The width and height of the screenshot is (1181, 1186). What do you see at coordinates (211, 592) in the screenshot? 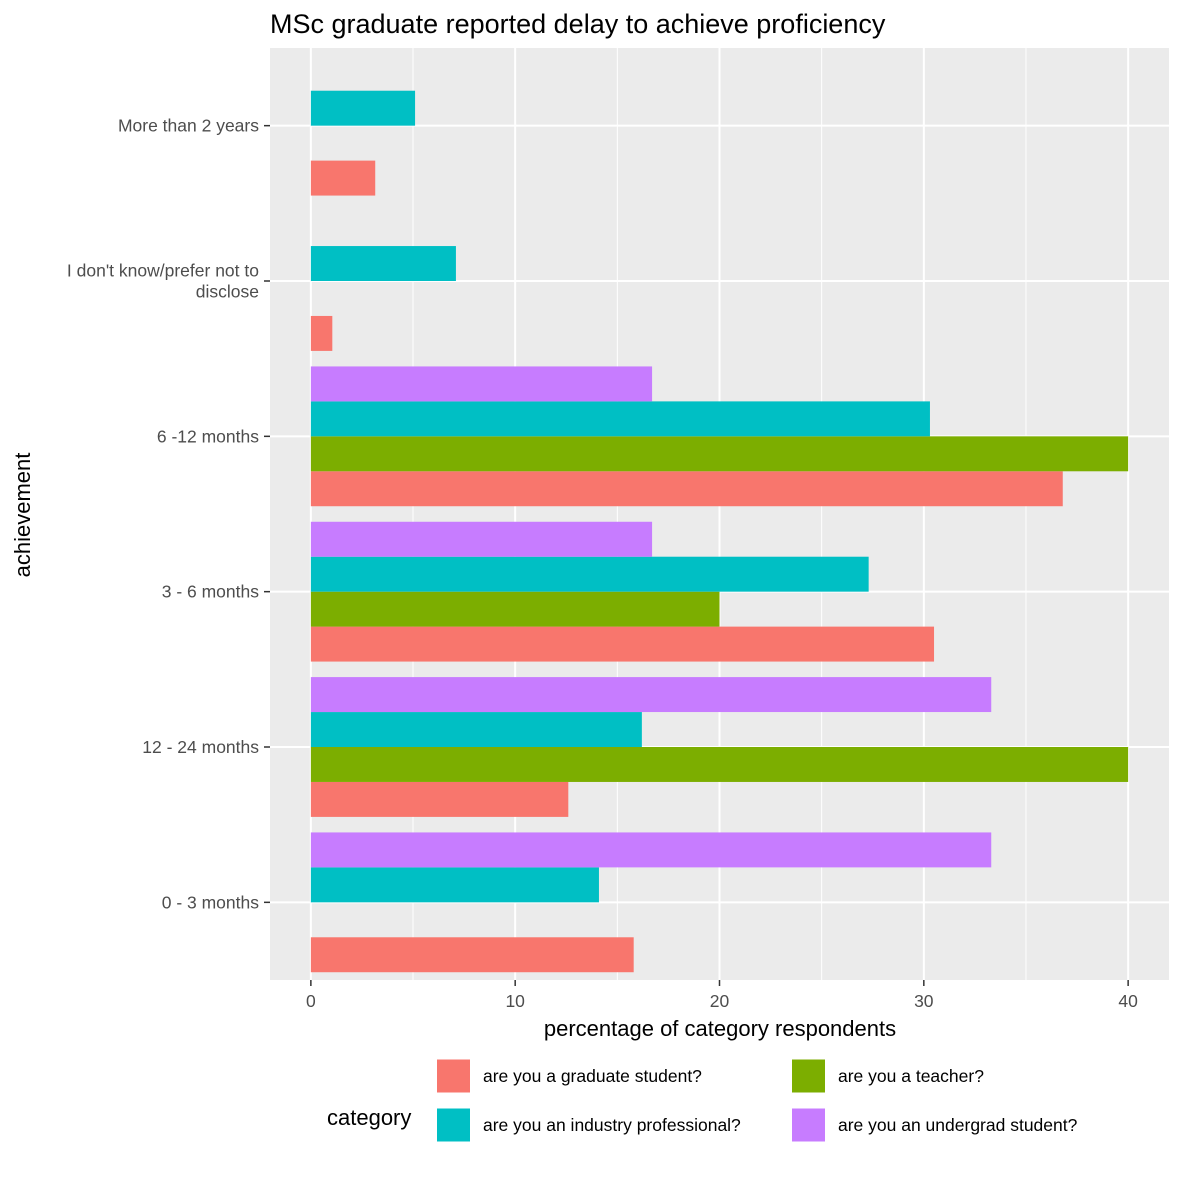
I see `y-axis-tick-label: 3 - 6 months` at bounding box center [211, 592].